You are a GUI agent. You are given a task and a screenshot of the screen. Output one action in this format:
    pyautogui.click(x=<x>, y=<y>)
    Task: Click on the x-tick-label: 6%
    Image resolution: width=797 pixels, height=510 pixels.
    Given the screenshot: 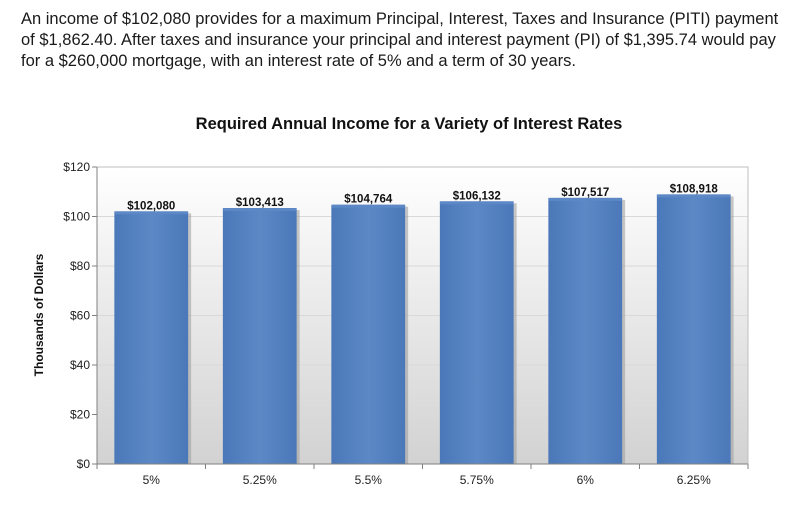 What is the action you would take?
    pyautogui.click(x=586, y=480)
    